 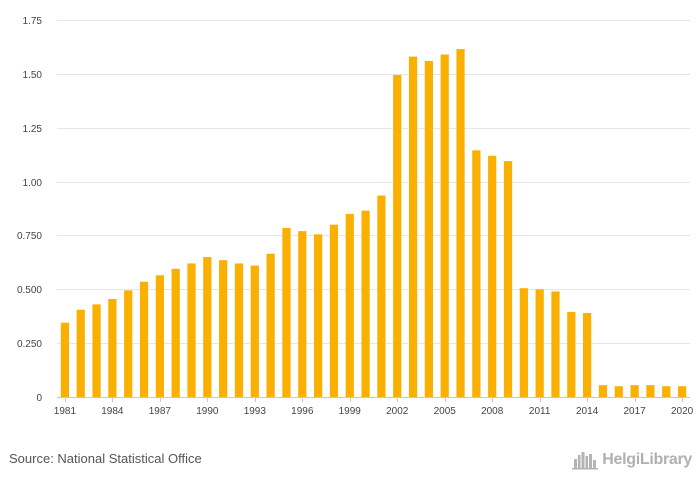 What do you see at coordinates (492, 411) in the screenshot?
I see `x-tick-label: 2008` at bounding box center [492, 411].